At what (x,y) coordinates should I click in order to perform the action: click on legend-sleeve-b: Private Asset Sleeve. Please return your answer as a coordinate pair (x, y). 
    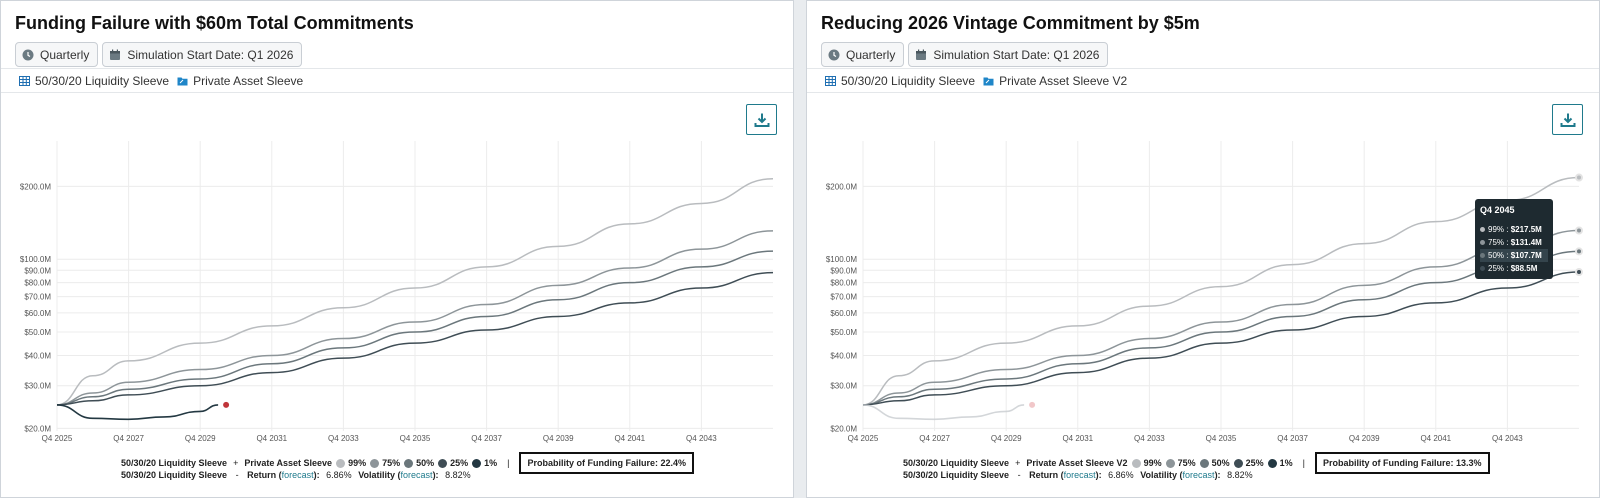
    Looking at the image, I should click on (288, 463).